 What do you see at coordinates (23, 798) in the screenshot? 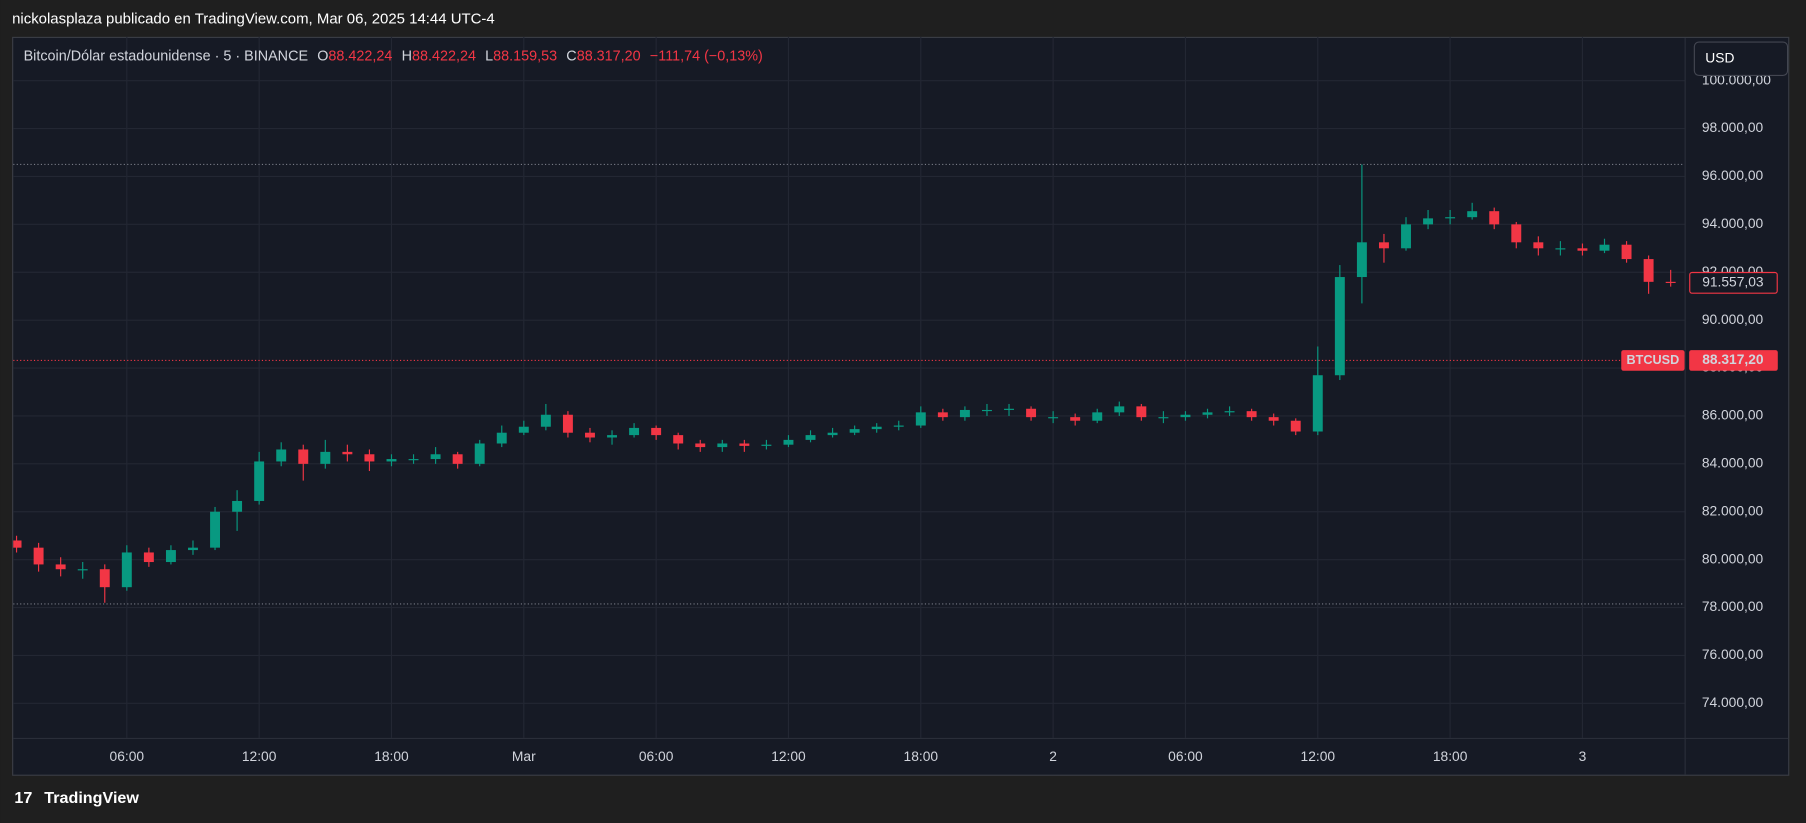
I see `logo-mark: 17` at bounding box center [23, 798].